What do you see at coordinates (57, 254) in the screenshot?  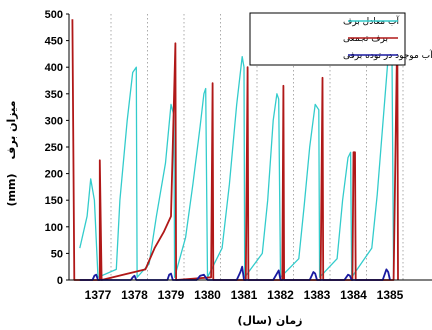 I see `y-tick-label: 50` at bounding box center [57, 254].